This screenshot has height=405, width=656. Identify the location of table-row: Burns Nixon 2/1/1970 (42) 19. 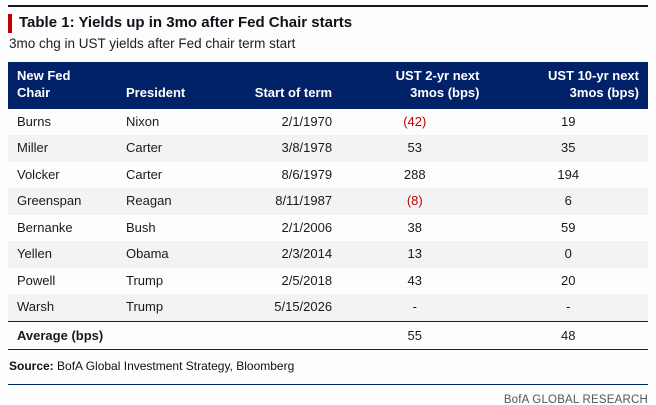
(328, 122).